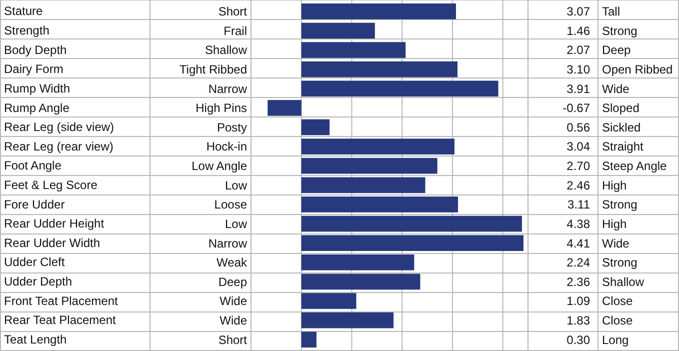 The image size is (679, 351). I want to click on y-tick-label: Rear Leg (rear view), so click(59, 146).